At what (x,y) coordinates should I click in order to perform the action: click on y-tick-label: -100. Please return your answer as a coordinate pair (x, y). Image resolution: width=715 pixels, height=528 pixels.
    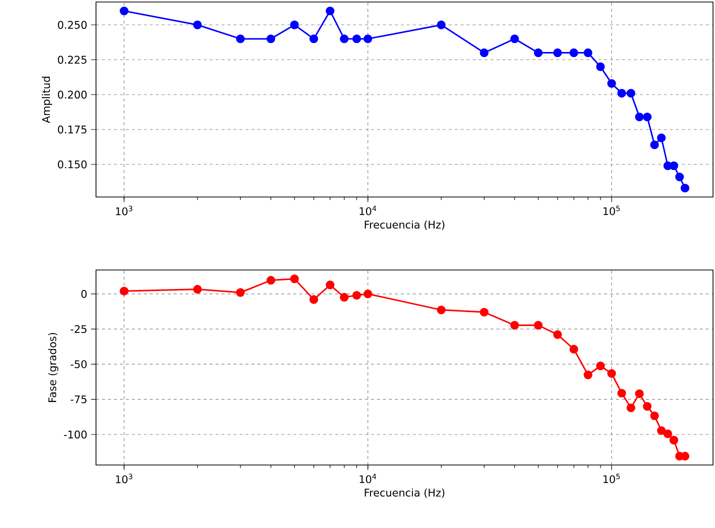
    Looking at the image, I should click on (75, 434).